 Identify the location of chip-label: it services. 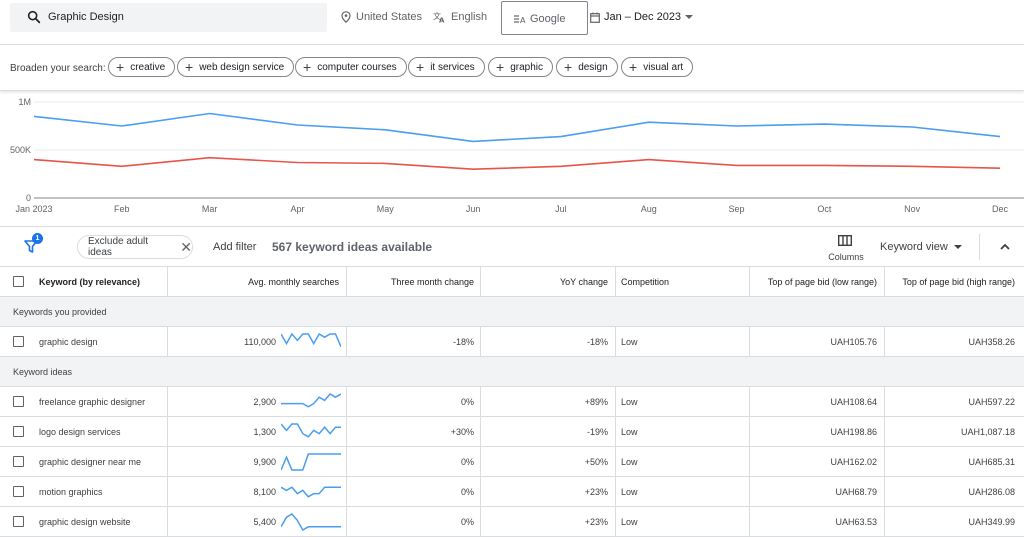
(452, 67).